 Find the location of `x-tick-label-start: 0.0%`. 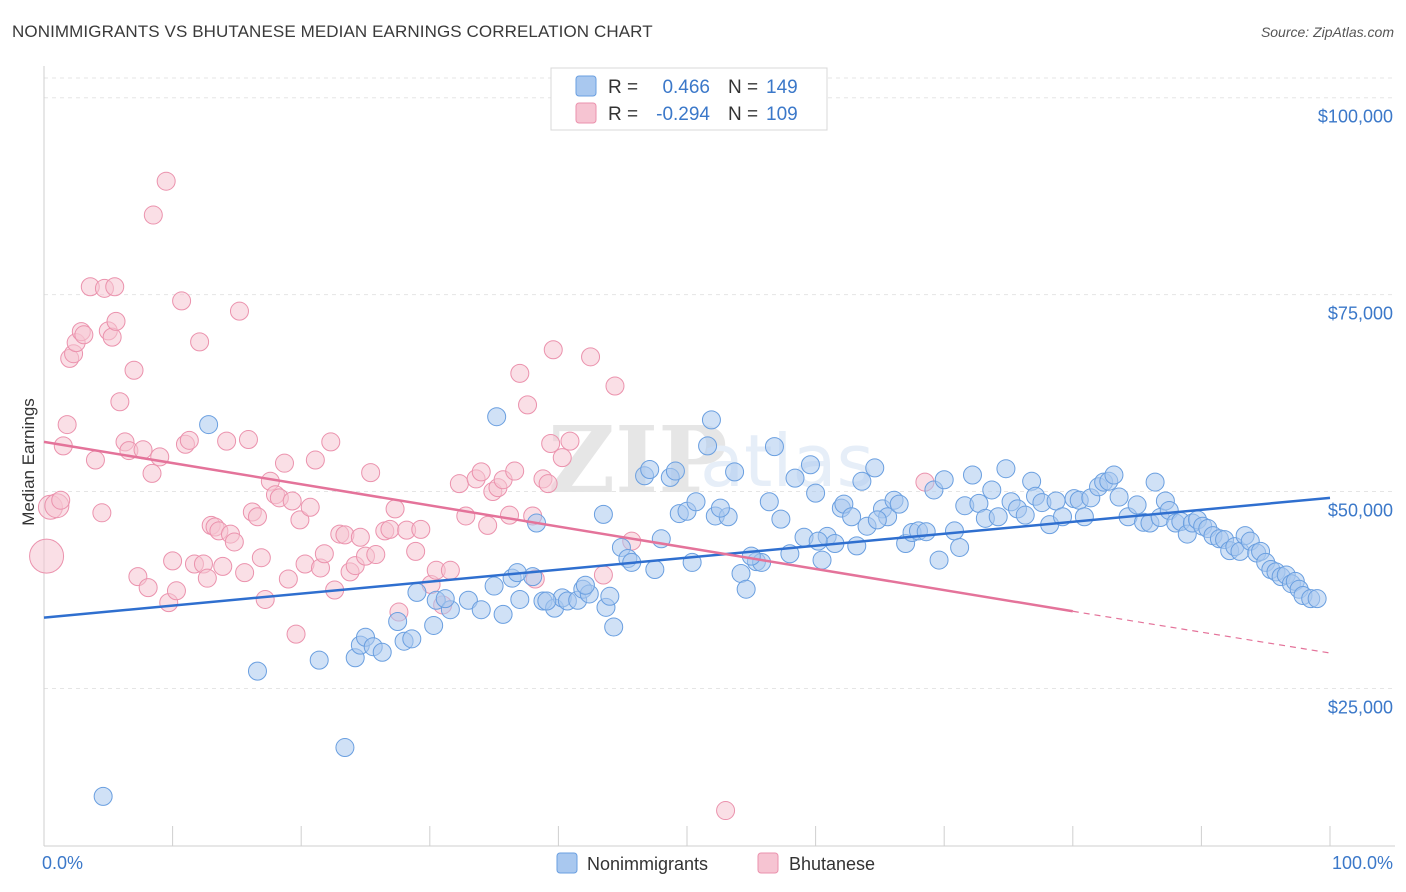

x-tick-label-start: 0.0% is located at coordinates (62, 863).